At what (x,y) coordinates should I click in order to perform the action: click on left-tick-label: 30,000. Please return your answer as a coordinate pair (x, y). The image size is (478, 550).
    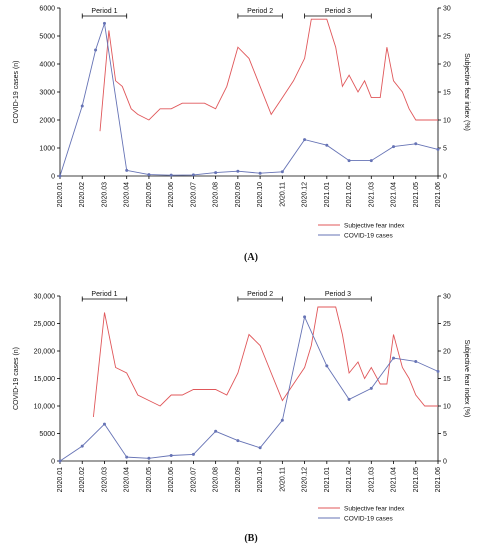
    Looking at the image, I should click on (45, 297).